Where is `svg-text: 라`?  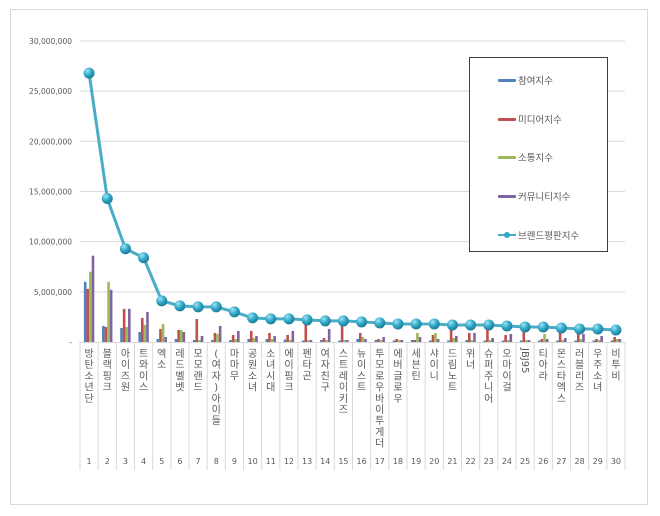 svg-text: 라 is located at coordinates (543, 376).